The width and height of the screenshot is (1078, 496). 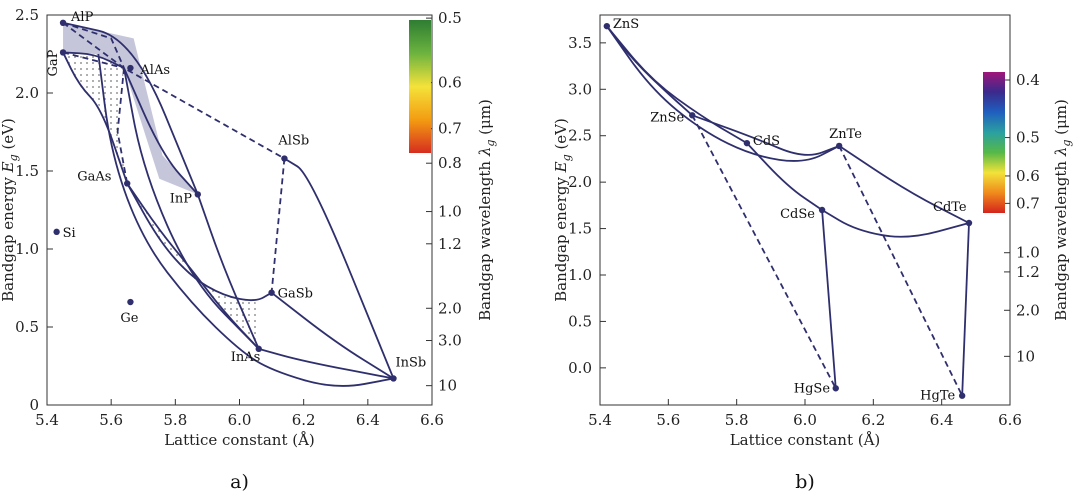 I want to click on shaded-region, so click(x=130, y=108).